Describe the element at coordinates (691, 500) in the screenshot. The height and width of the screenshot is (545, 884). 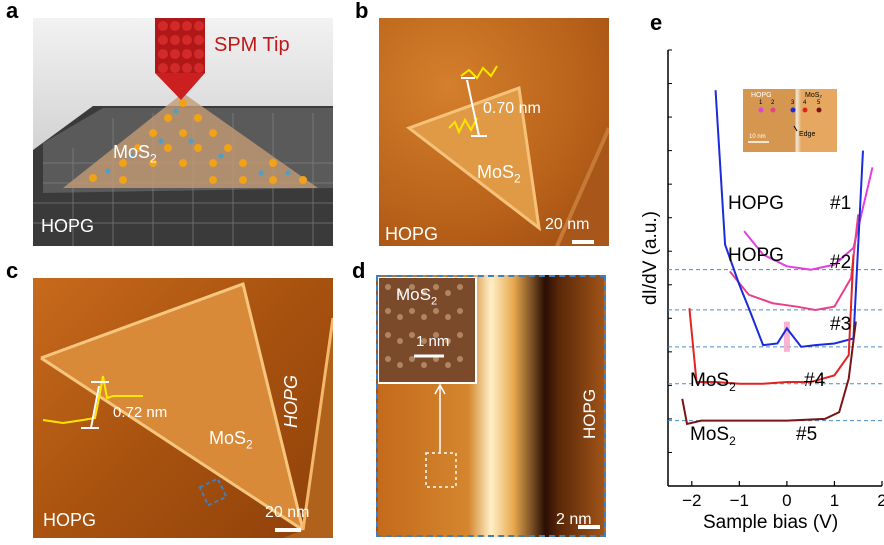
I see `x-tick-label: −2` at that location.